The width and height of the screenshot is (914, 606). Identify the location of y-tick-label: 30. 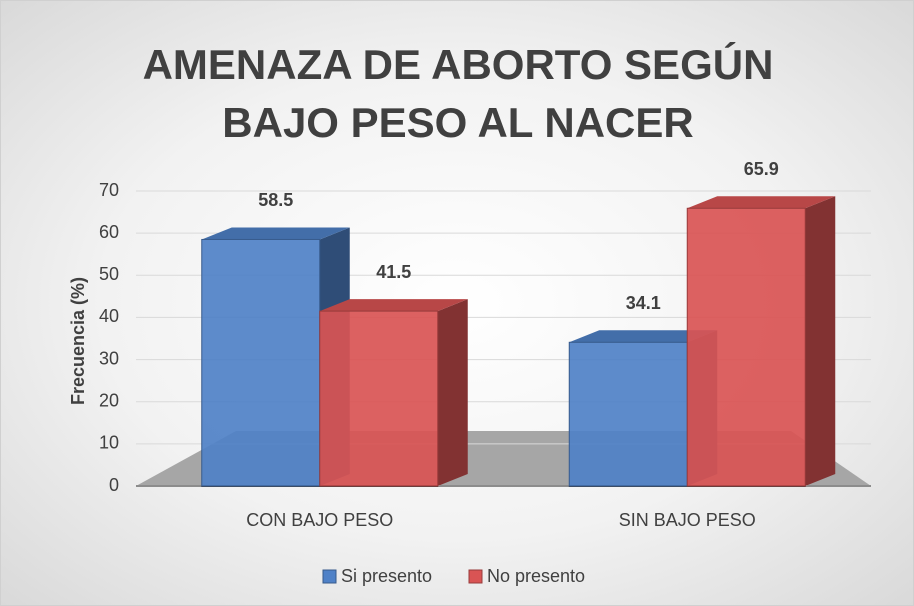
(109, 358).